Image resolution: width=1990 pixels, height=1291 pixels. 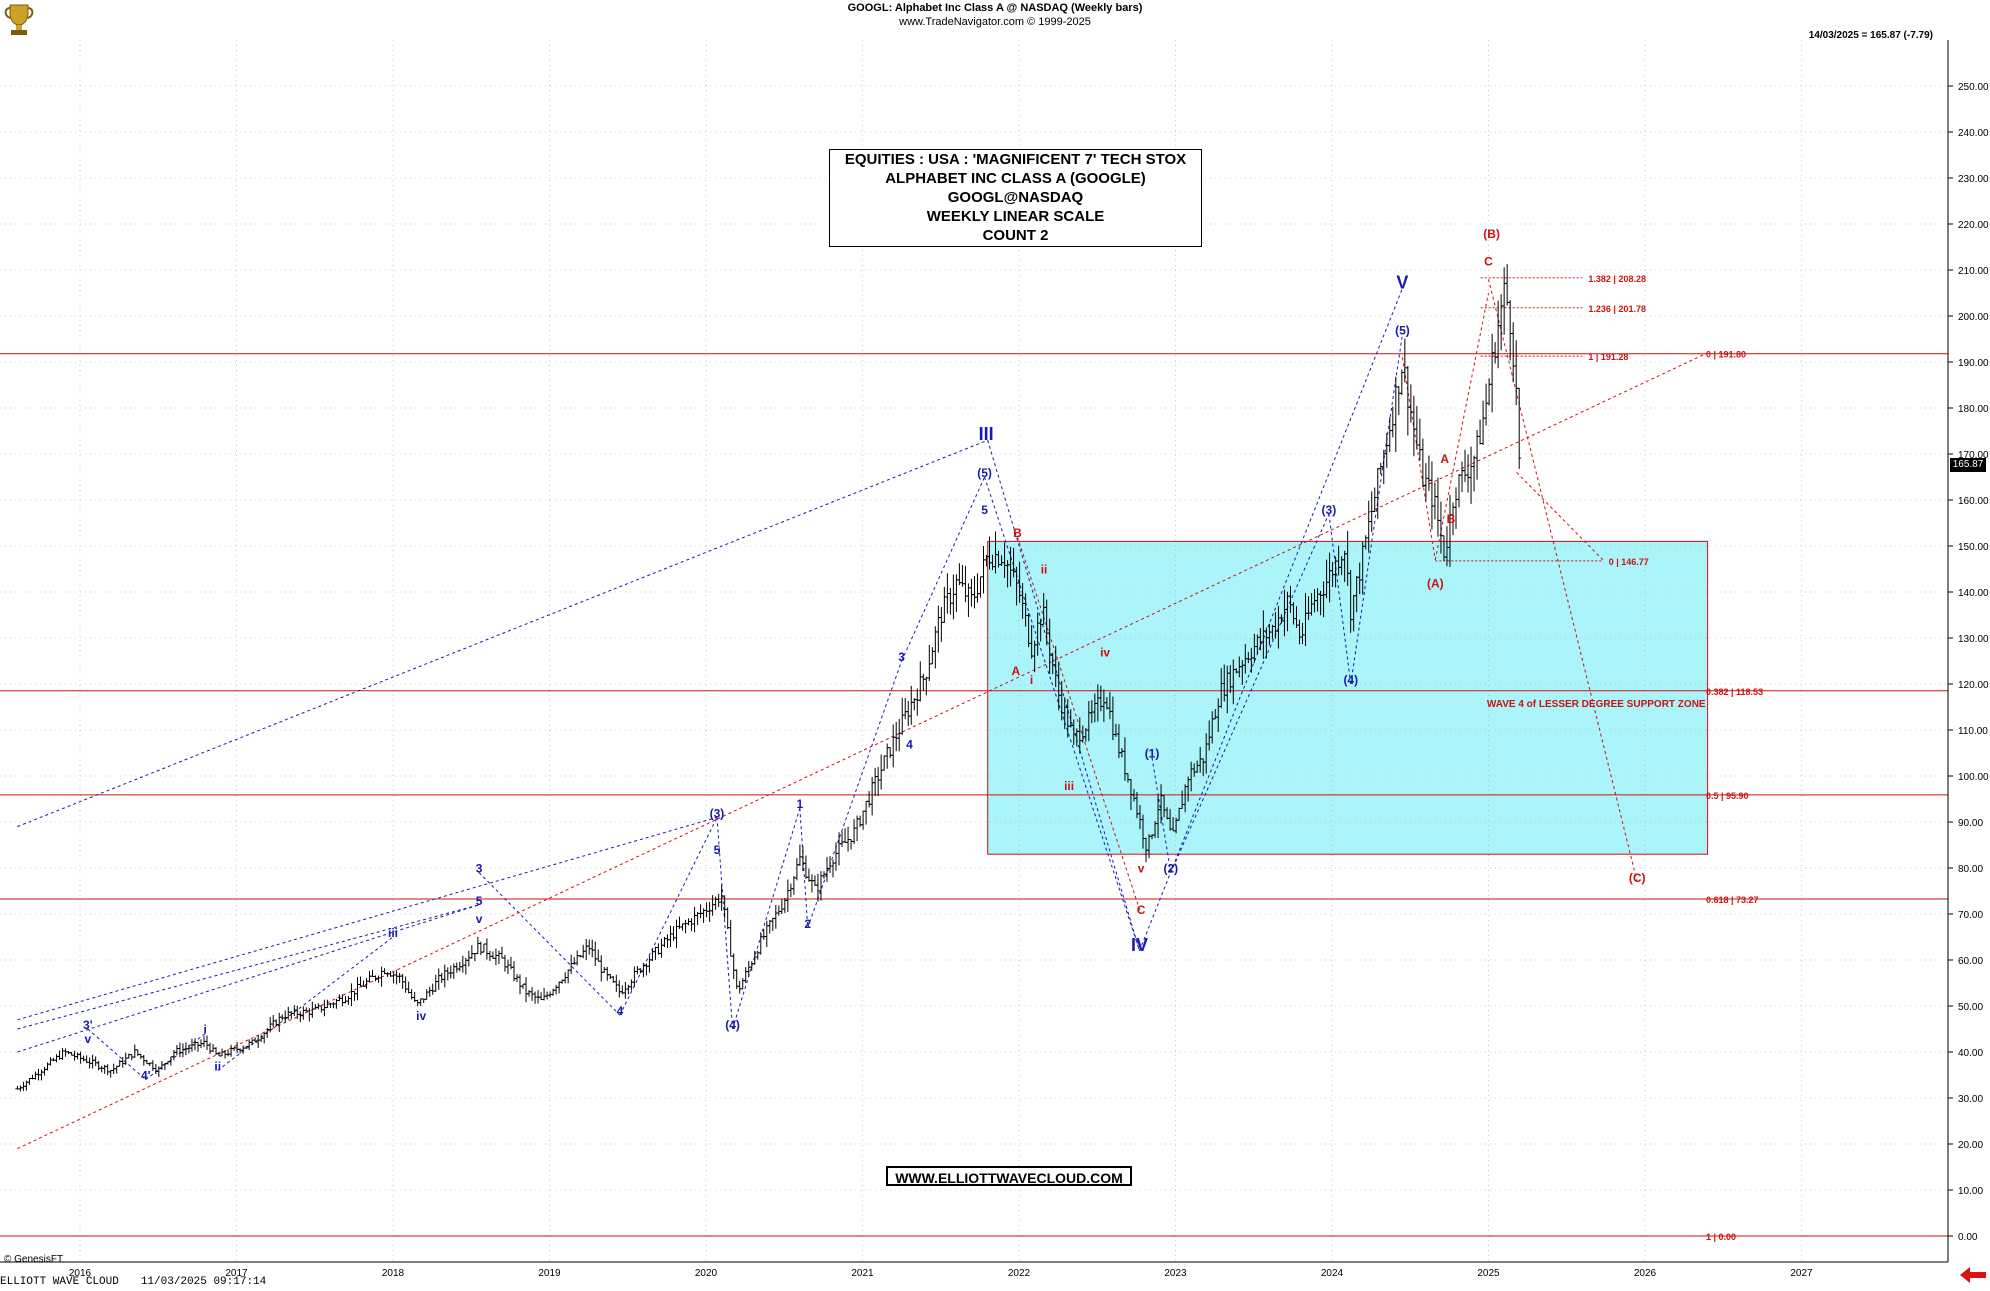 What do you see at coordinates (862, 1273) in the screenshot?
I see `x-tick-label: 2021` at bounding box center [862, 1273].